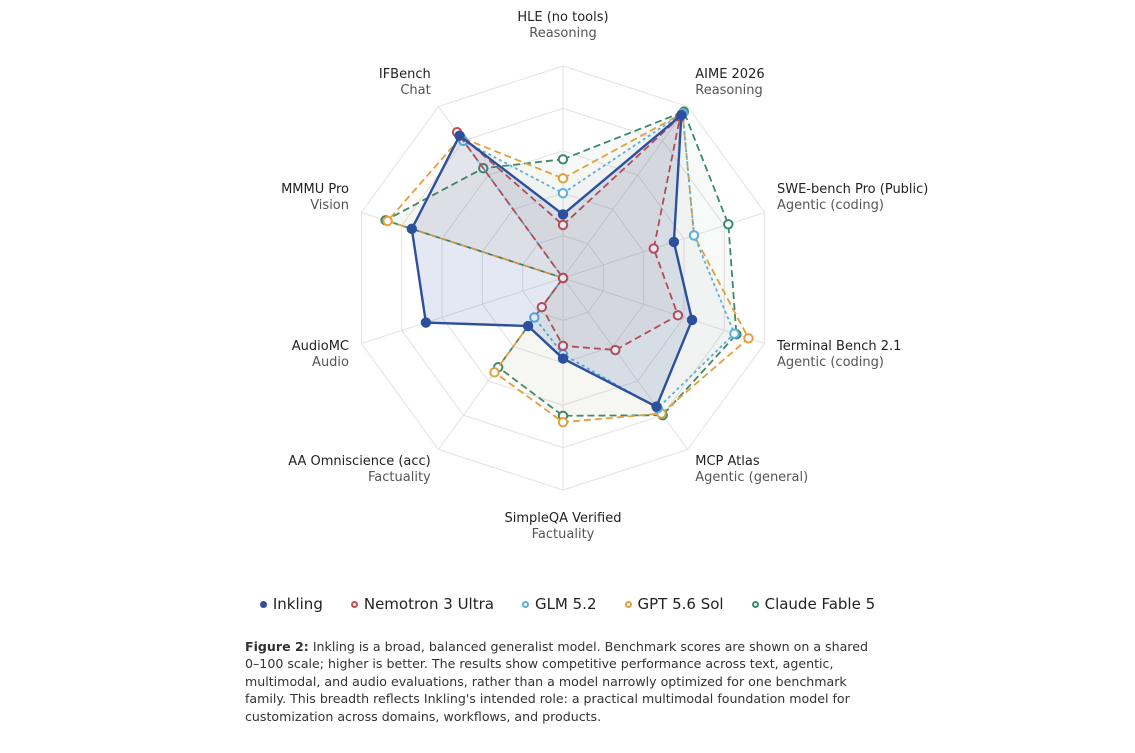 The image size is (1135, 753). What do you see at coordinates (297, 604) in the screenshot?
I see `legend-label-inkling: Inkling` at bounding box center [297, 604].